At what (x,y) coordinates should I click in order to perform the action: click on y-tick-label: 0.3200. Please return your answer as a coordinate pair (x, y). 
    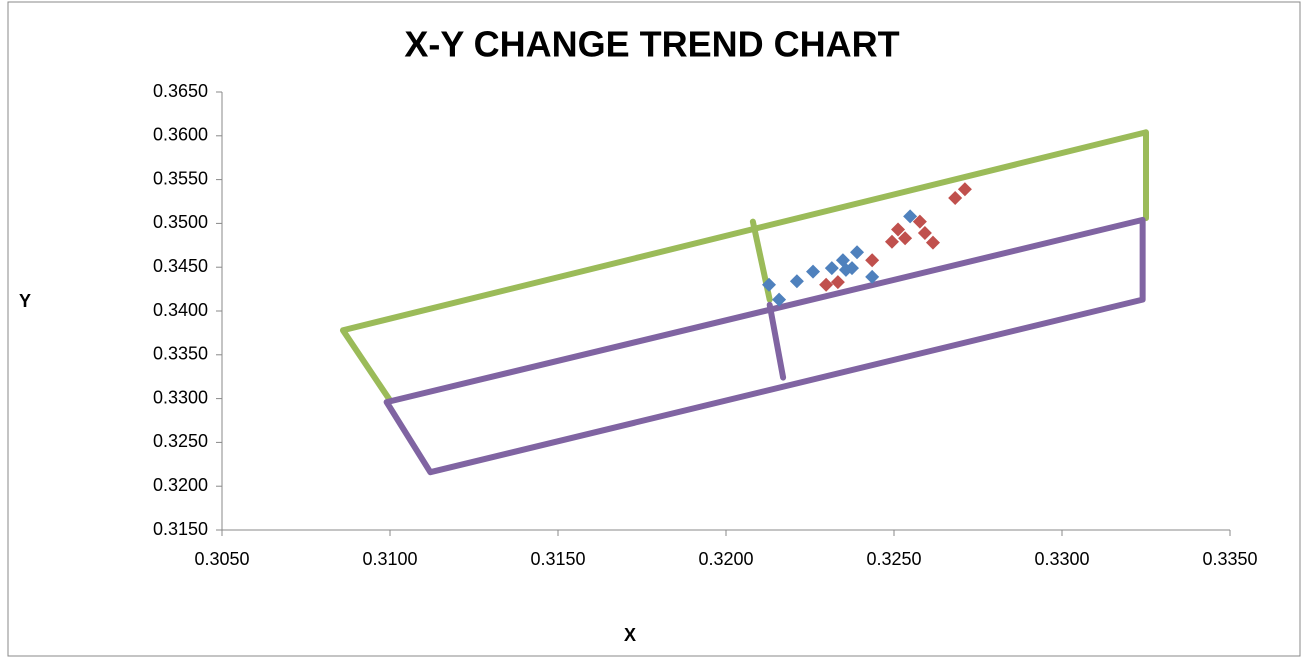
    Looking at the image, I should click on (180, 485).